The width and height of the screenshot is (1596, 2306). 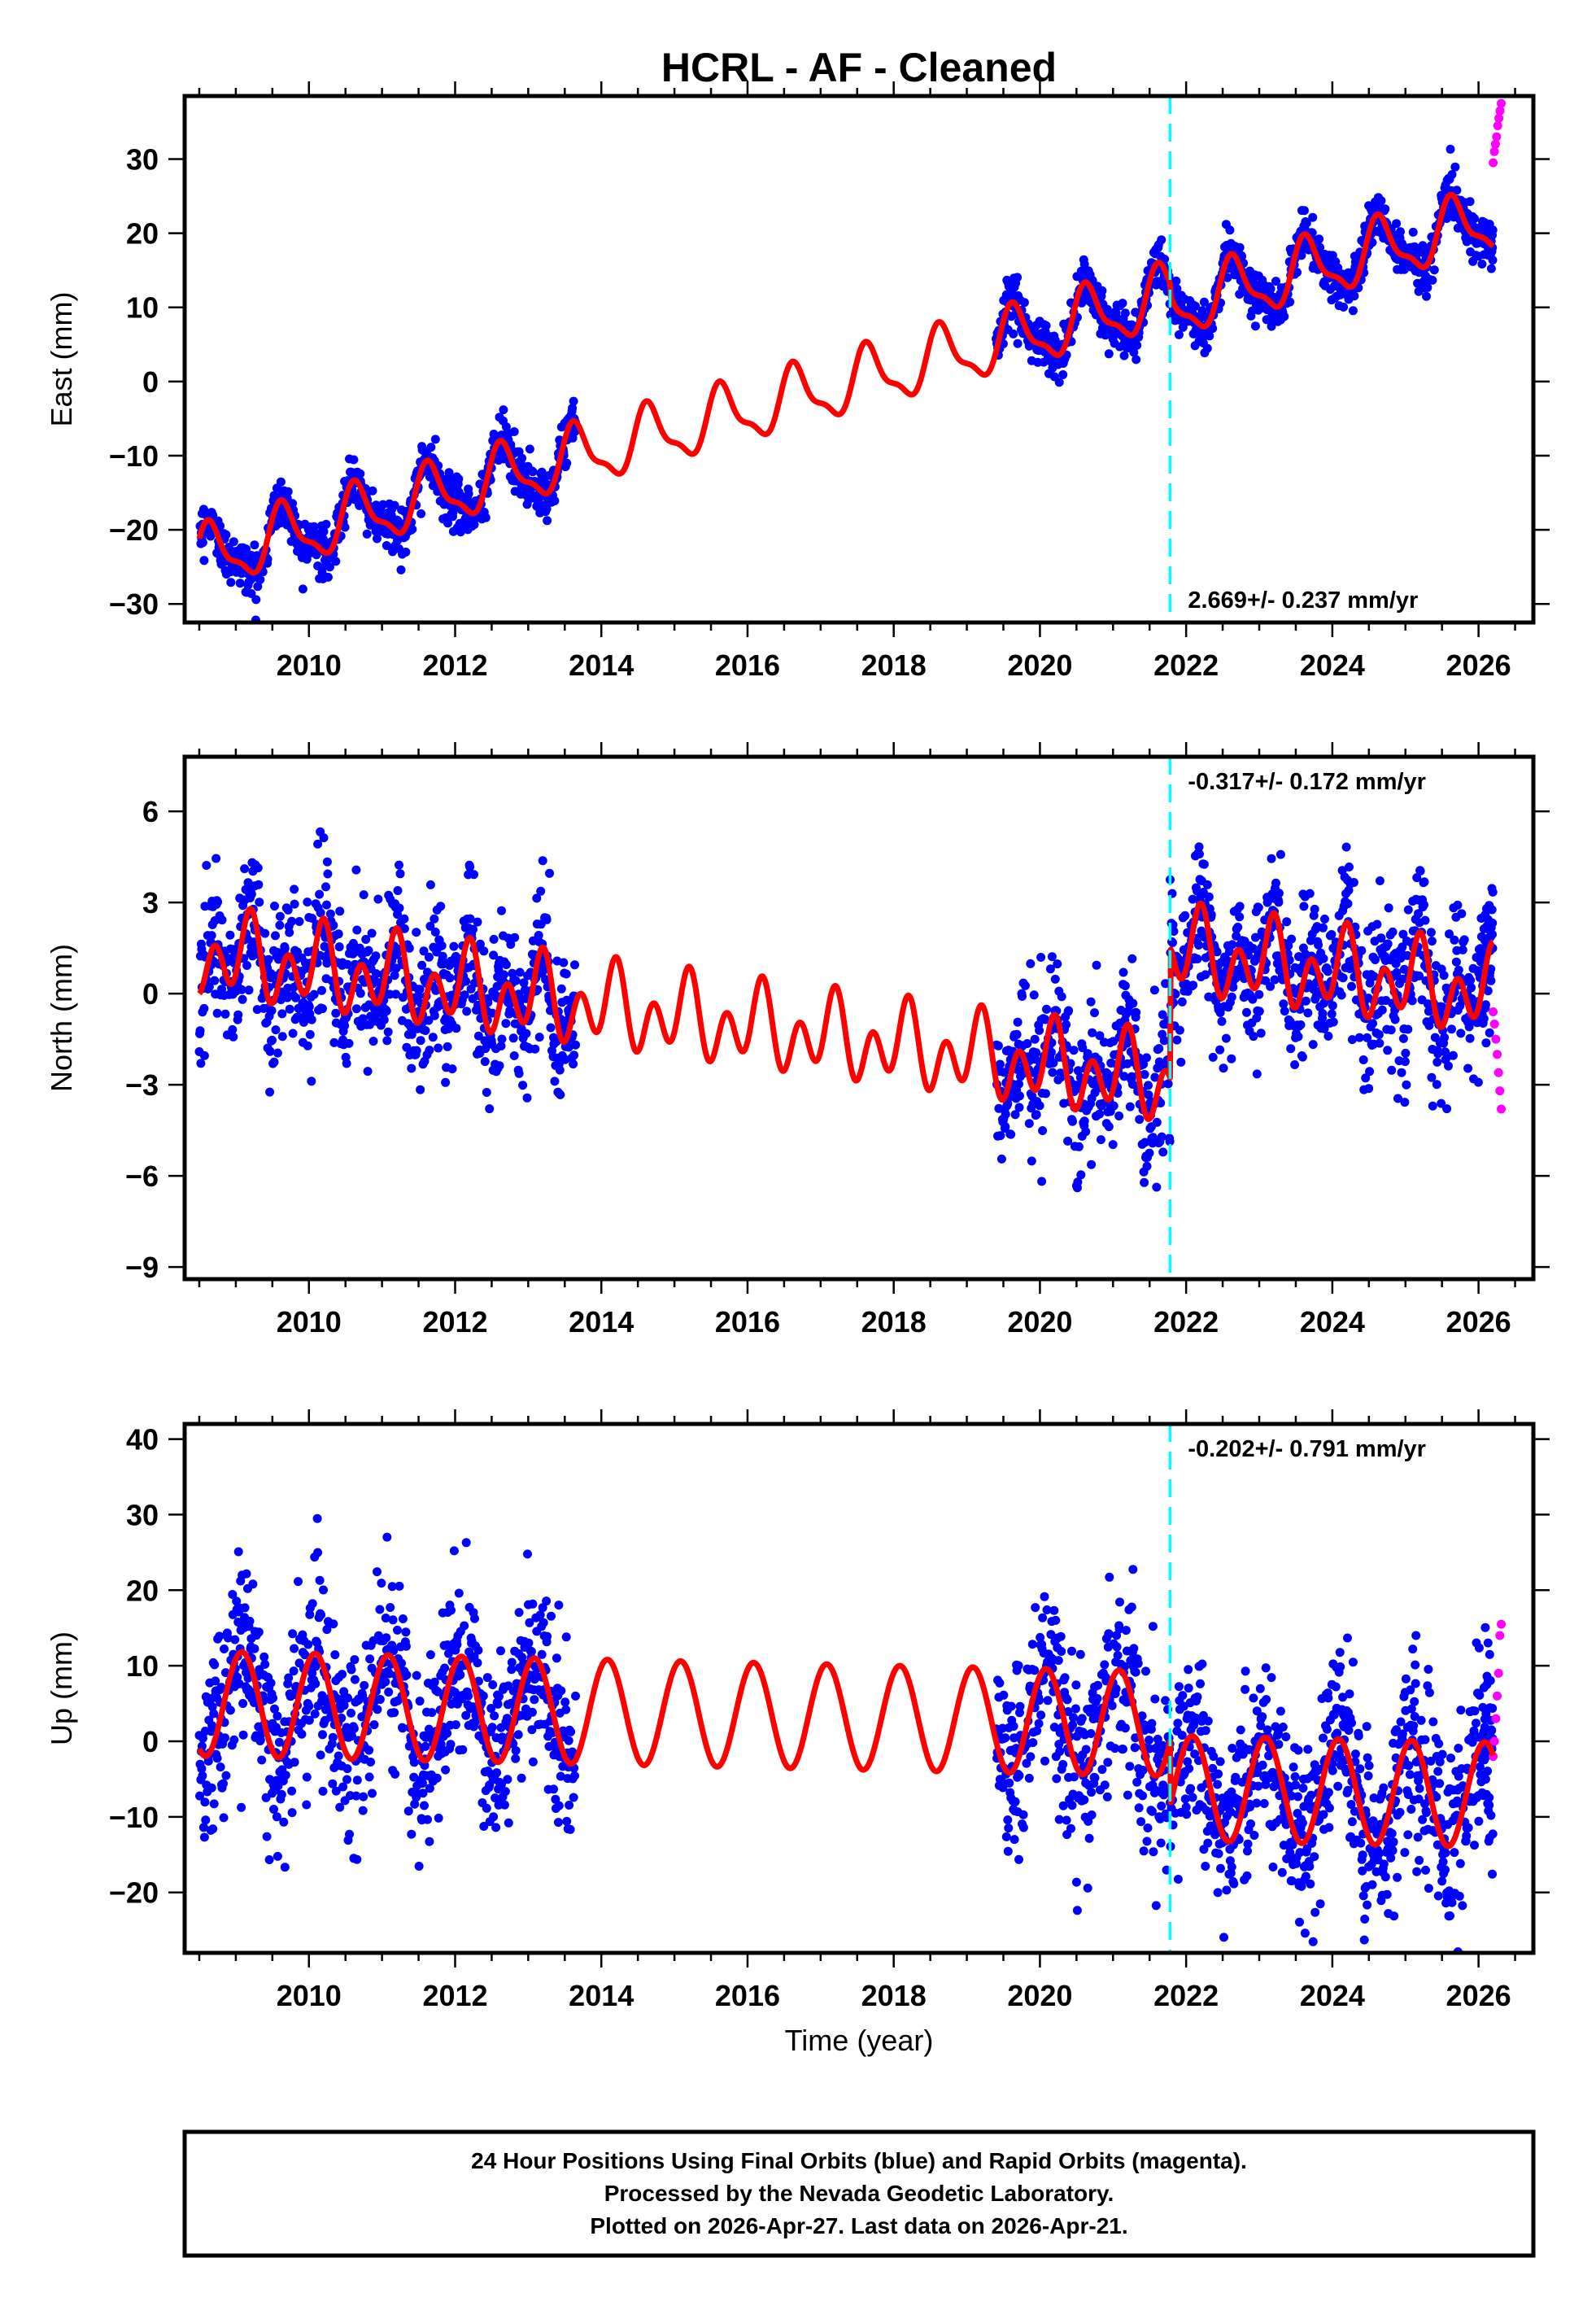 What do you see at coordinates (1495, 144) in the screenshot?
I see `rapid-data-point` at bounding box center [1495, 144].